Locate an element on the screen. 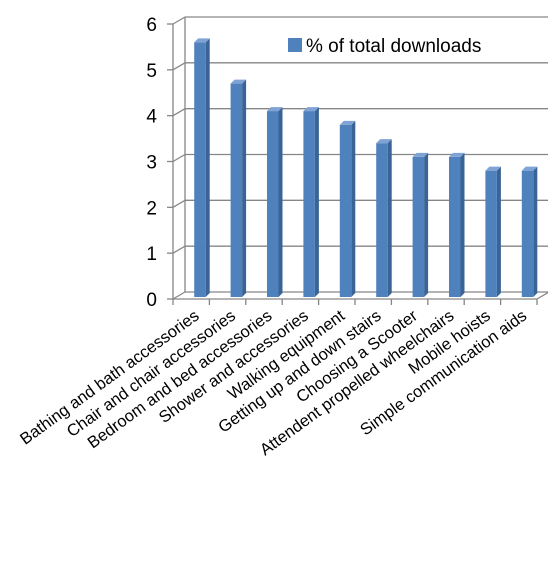 The width and height of the screenshot is (548, 566). y-tick-label: 1 is located at coordinates (151, 254).